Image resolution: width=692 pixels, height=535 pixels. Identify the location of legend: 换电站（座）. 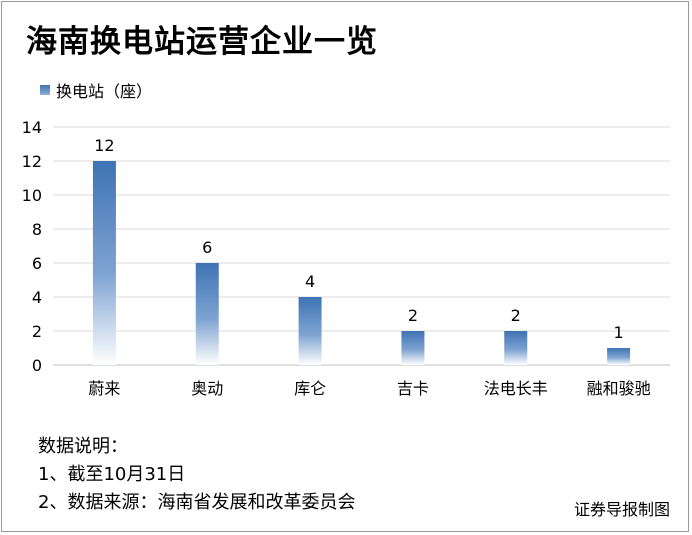
(96, 90).